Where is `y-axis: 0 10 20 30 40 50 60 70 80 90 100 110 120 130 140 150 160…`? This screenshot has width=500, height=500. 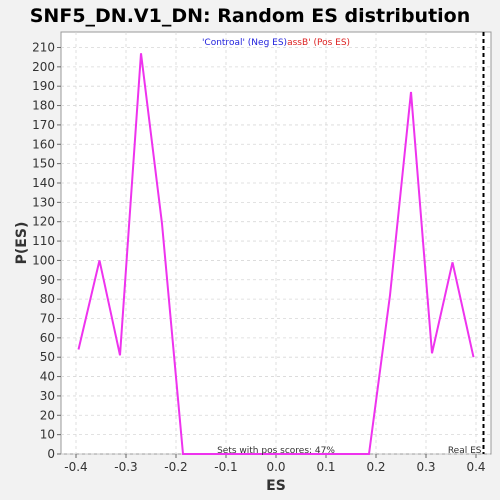 y-axis: 0 10 20 30 40 50 60 70 80 90 100 110 120 130 140 150 160… is located at coordinates (46, 250).